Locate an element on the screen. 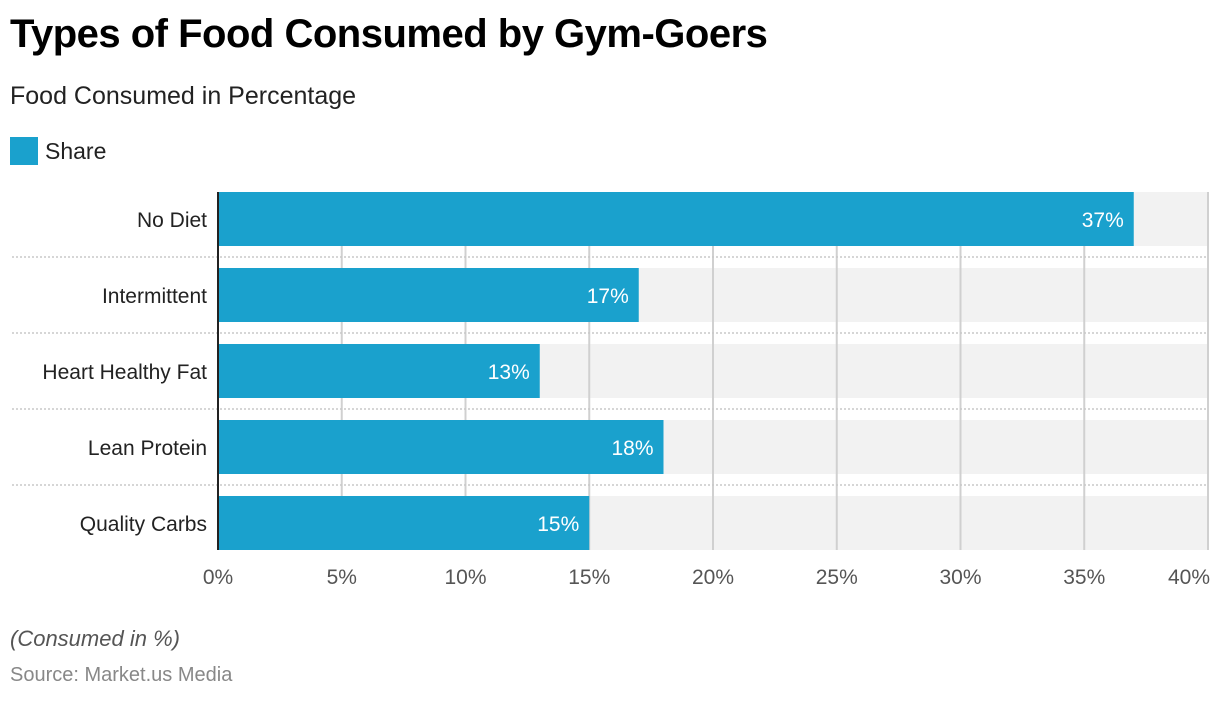 The height and width of the screenshot is (702, 1220). category-label: Heart Healthy Fat is located at coordinates (124, 372).